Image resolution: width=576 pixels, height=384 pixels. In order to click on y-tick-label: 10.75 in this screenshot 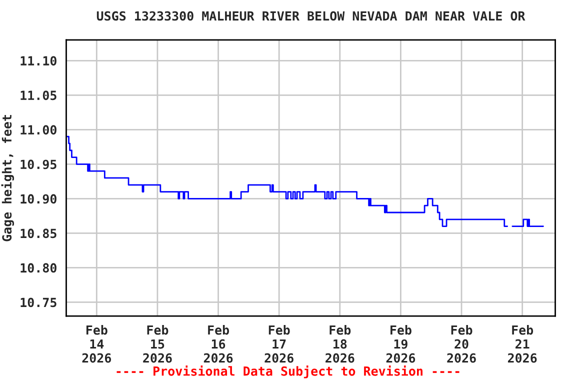, I will do `click(38, 303)`.